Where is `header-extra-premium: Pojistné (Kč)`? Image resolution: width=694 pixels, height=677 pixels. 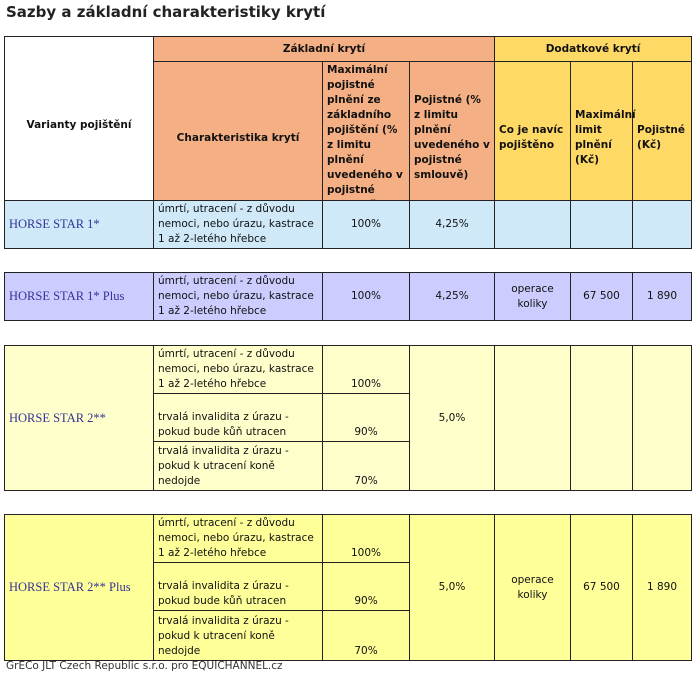
header-extra-premium: Pojistné (Kč) is located at coordinates (662, 138).